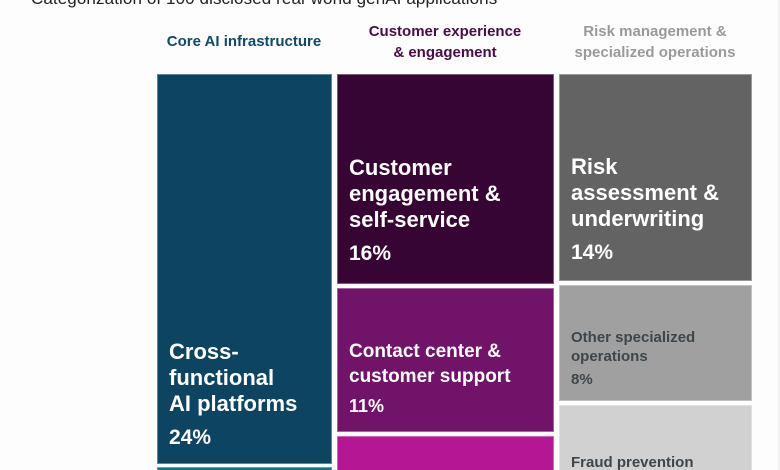 This screenshot has height=470, width=780. Describe the element at coordinates (632, 462) in the screenshot. I see `tile-label: Fraud prevention` at that location.